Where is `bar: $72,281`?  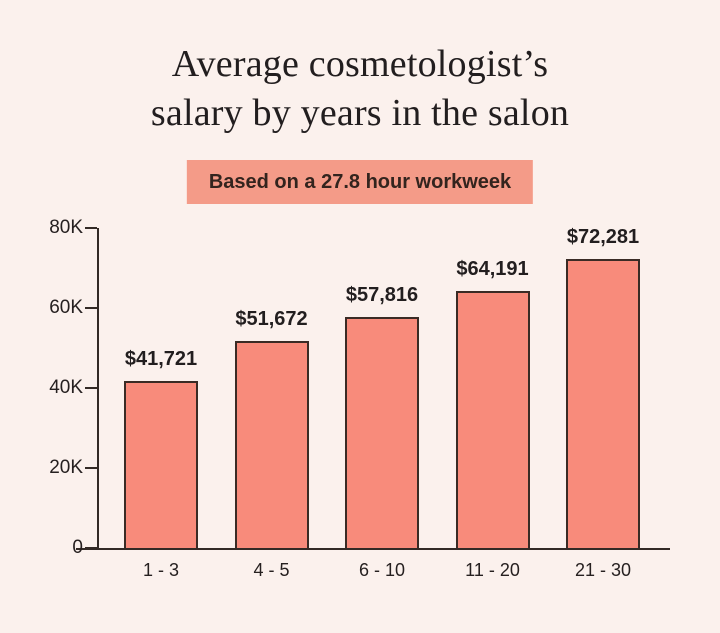
bar: $72,281 is located at coordinates (603, 387).